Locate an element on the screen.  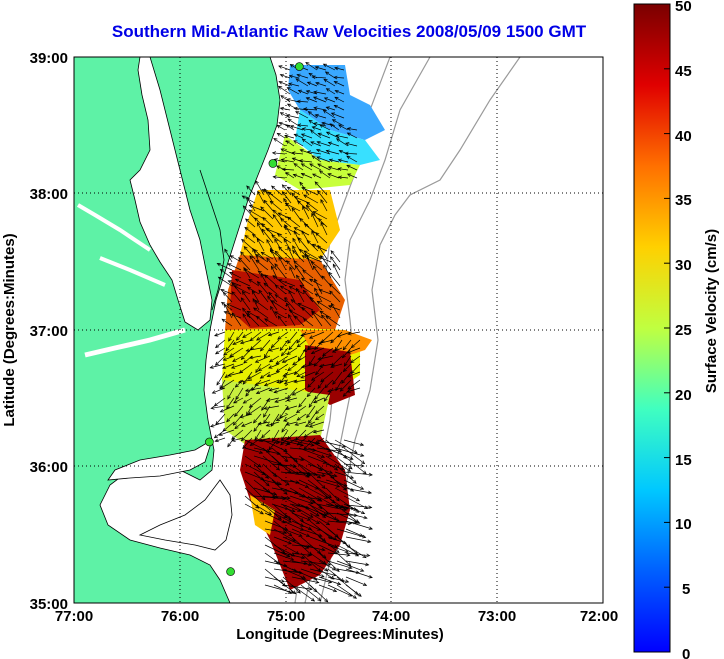
river-rappahannock is located at coordinates (132, 271).